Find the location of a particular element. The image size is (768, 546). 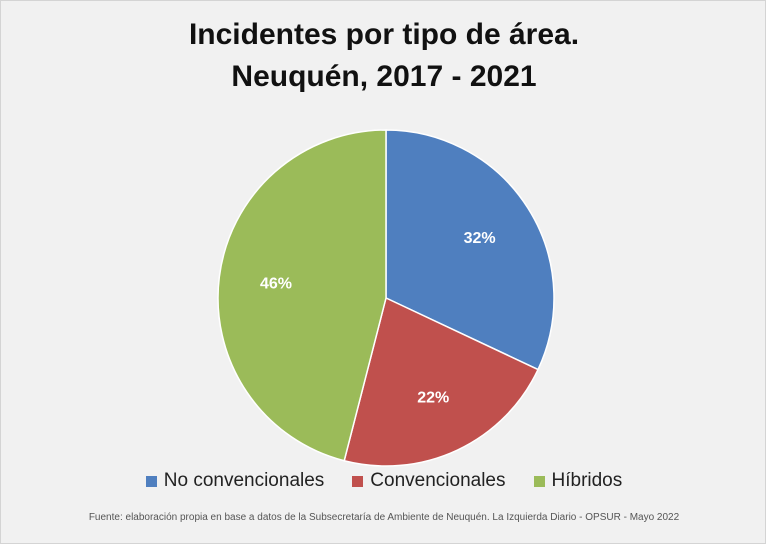

legend-label-hibridos: Híbridos is located at coordinates (587, 480).